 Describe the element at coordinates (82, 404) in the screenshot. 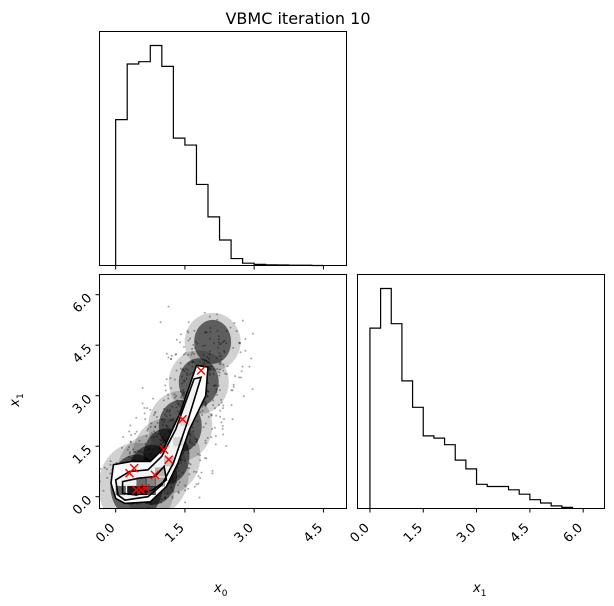

I see `joint-y-tick-label: 3.0` at that location.